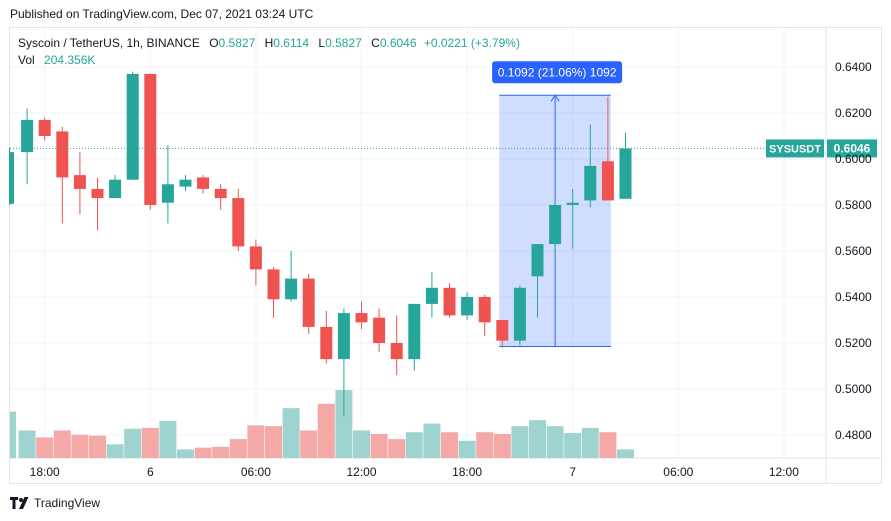  Describe the element at coordinates (45, 472) in the screenshot. I see `x-tick-label: 18:00` at that location.